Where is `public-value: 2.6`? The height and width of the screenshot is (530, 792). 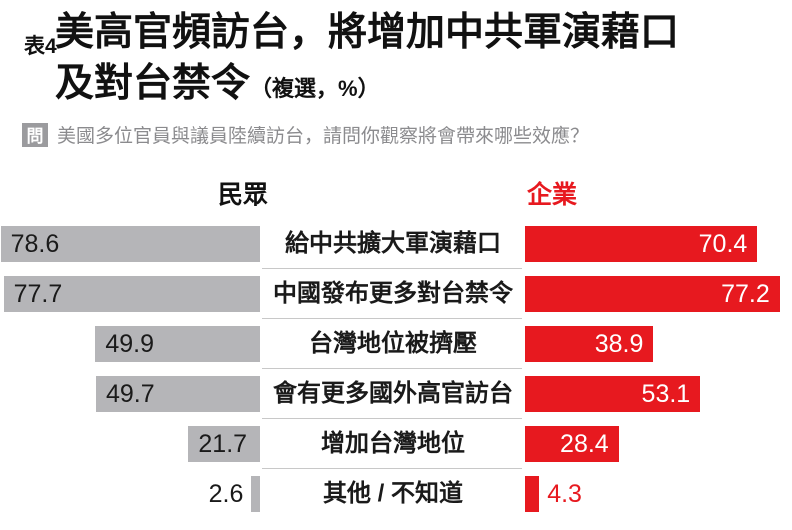 public-value: 2.6 is located at coordinates (226, 494).